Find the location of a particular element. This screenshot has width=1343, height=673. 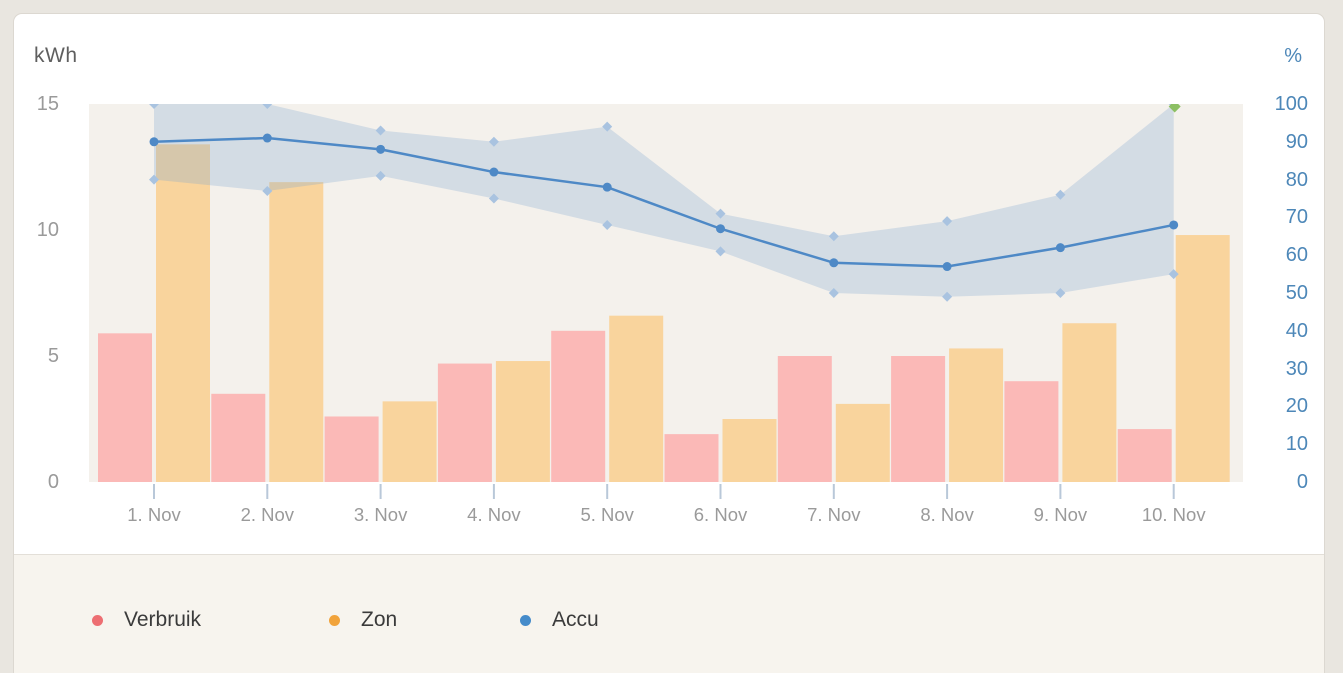

bar-zon-4-nov is located at coordinates (522, 421).